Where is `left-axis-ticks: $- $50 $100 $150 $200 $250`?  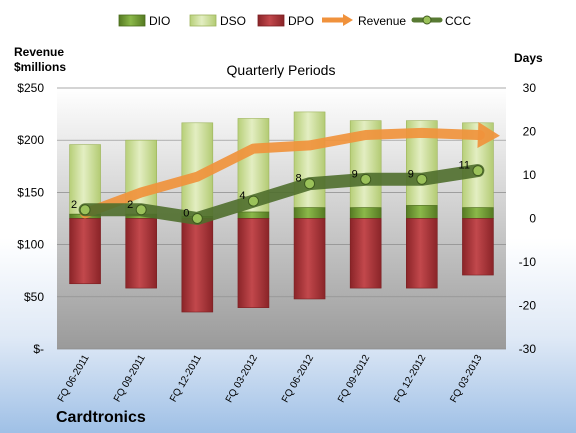
left-axis-ticks: $- $50 $100 $150 $200 $250 is located at coordinates (30, 218).